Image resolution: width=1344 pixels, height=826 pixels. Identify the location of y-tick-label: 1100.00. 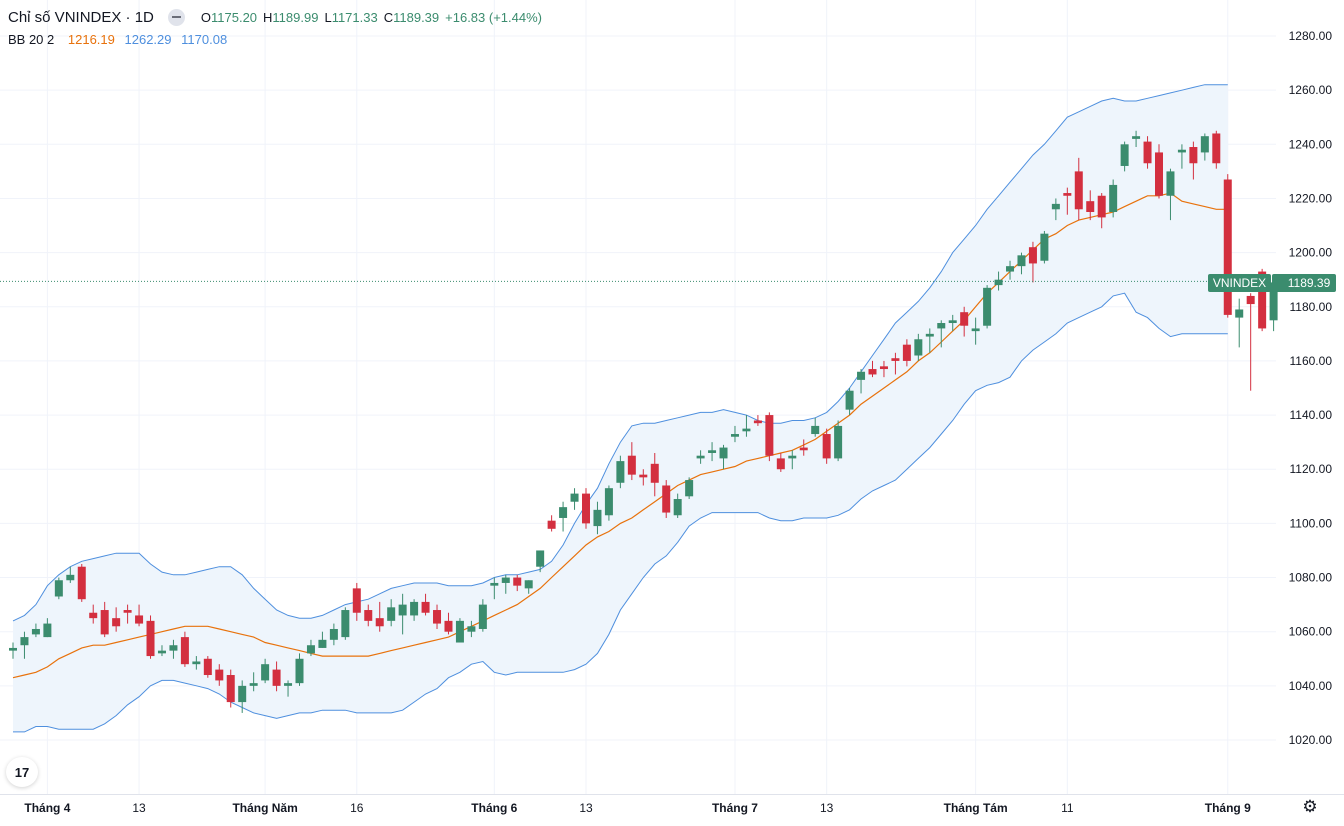
(1311, 523).